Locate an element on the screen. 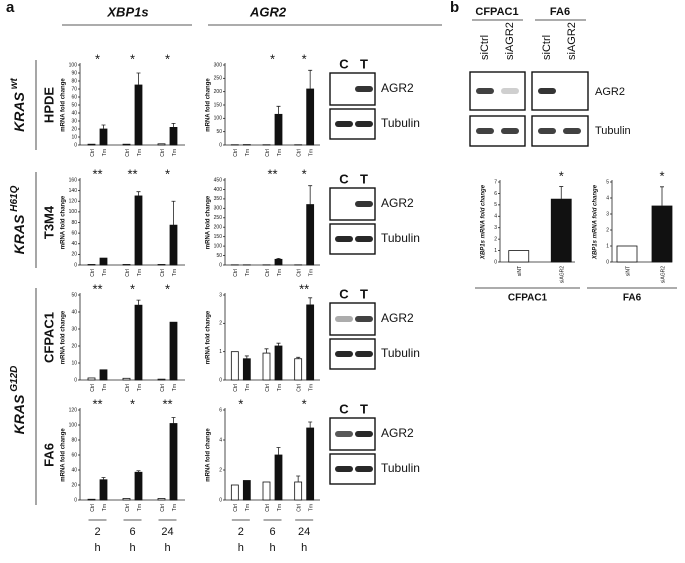 The image size is (685, 563). y-tick-label: 350 is located at coordinates (218, 199).